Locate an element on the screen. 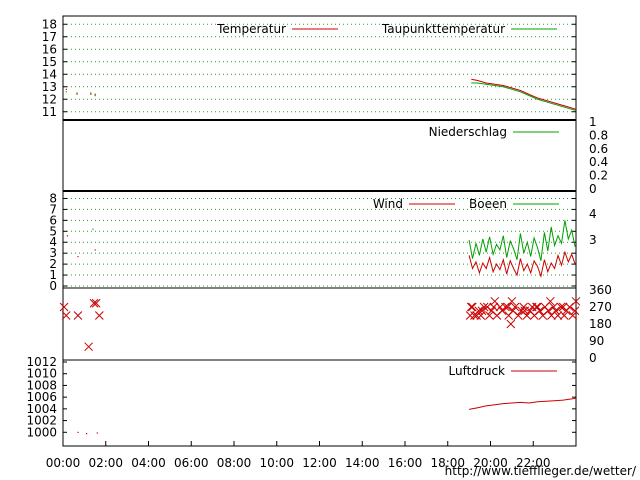  pressure-left-tick-label: 1000 is located at coordinates (41, 432).